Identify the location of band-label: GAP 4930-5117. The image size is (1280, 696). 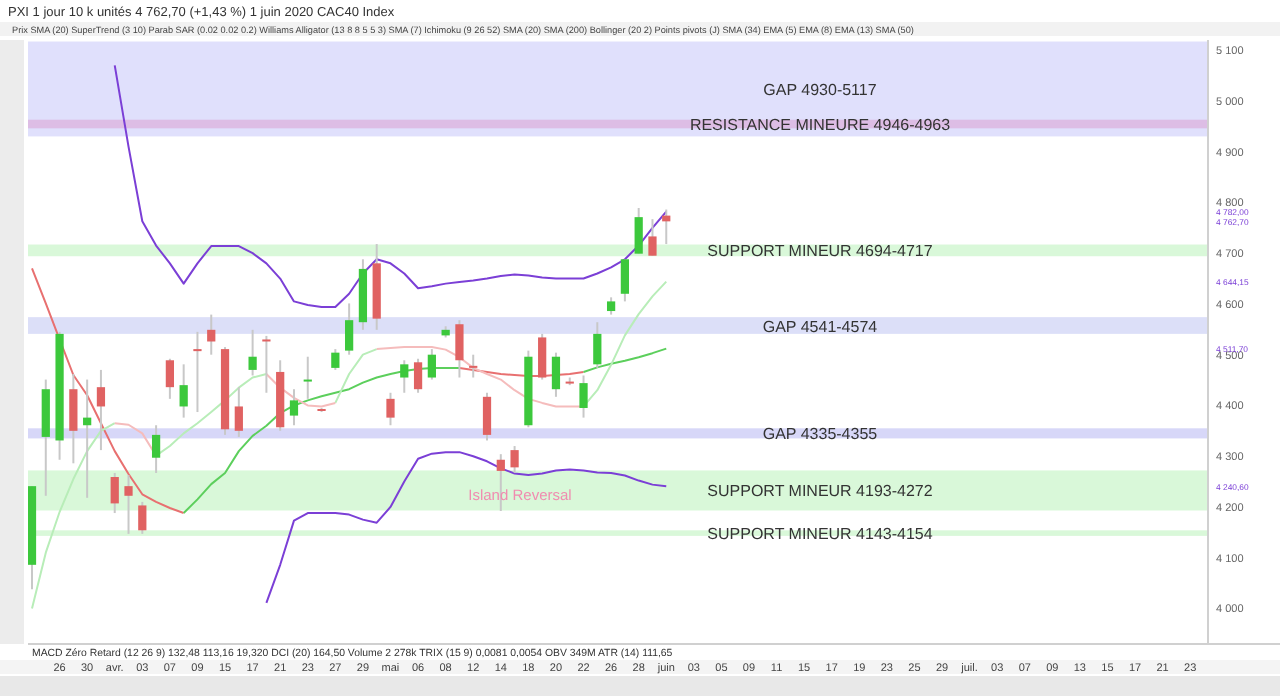
(820, 89).